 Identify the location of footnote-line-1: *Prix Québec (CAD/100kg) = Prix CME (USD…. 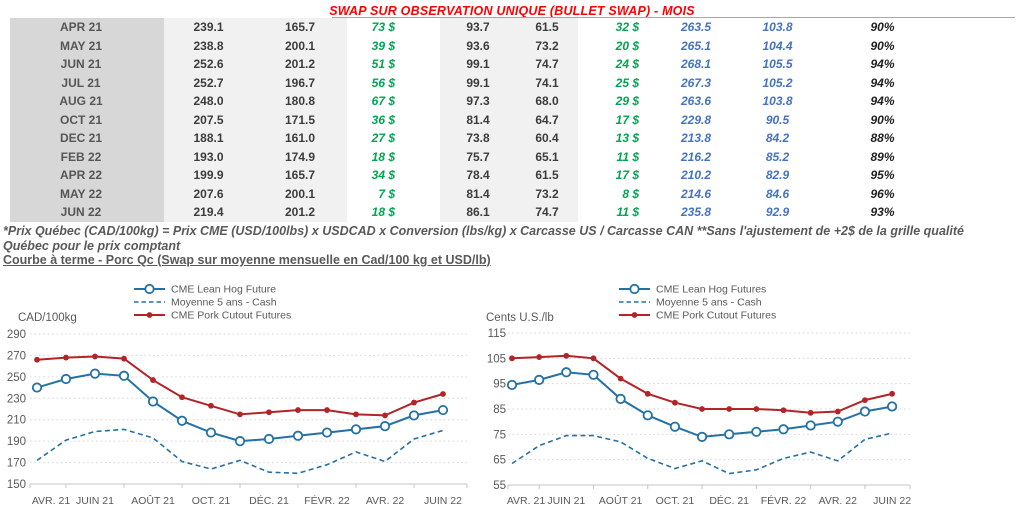
(483, 231).